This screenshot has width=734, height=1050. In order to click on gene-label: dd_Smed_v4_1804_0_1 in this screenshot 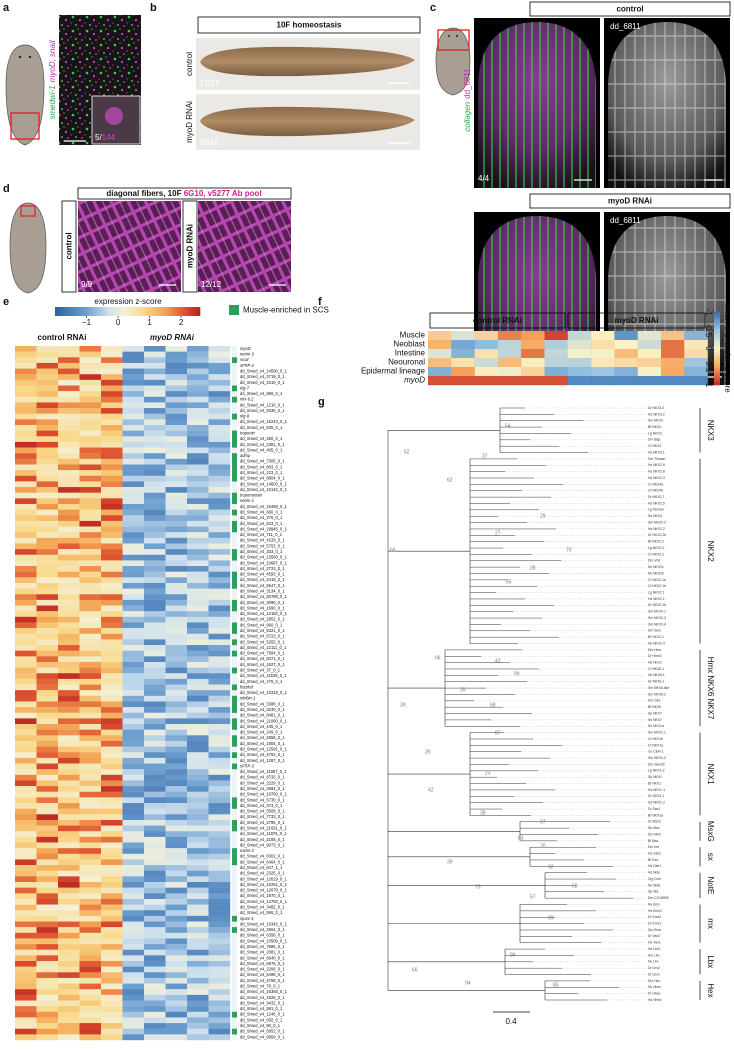, I will do `click(262, 743)`.